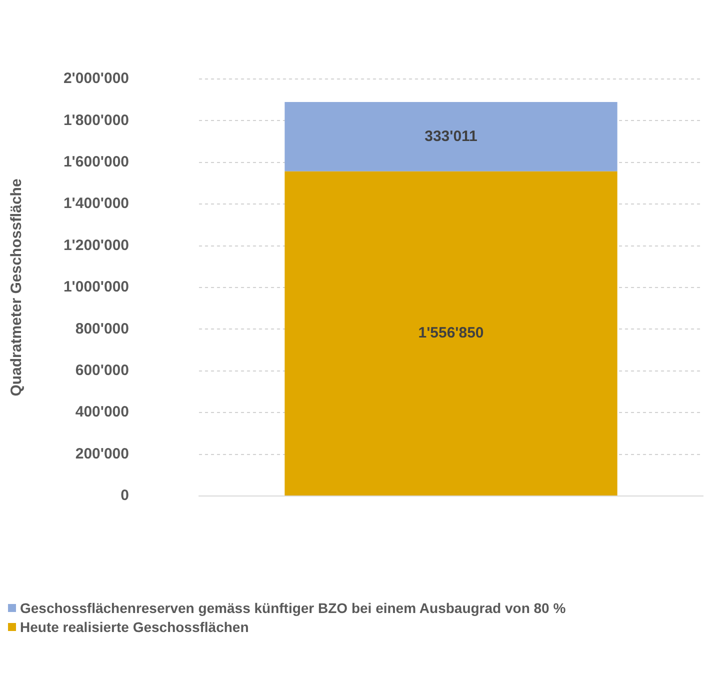 The width and height of the screenshot is (715, 687). What do you see at coordinates (102, 371) in the screenshot?
I see `y-tick-label: 600'000` at bounding box center [102, 371].